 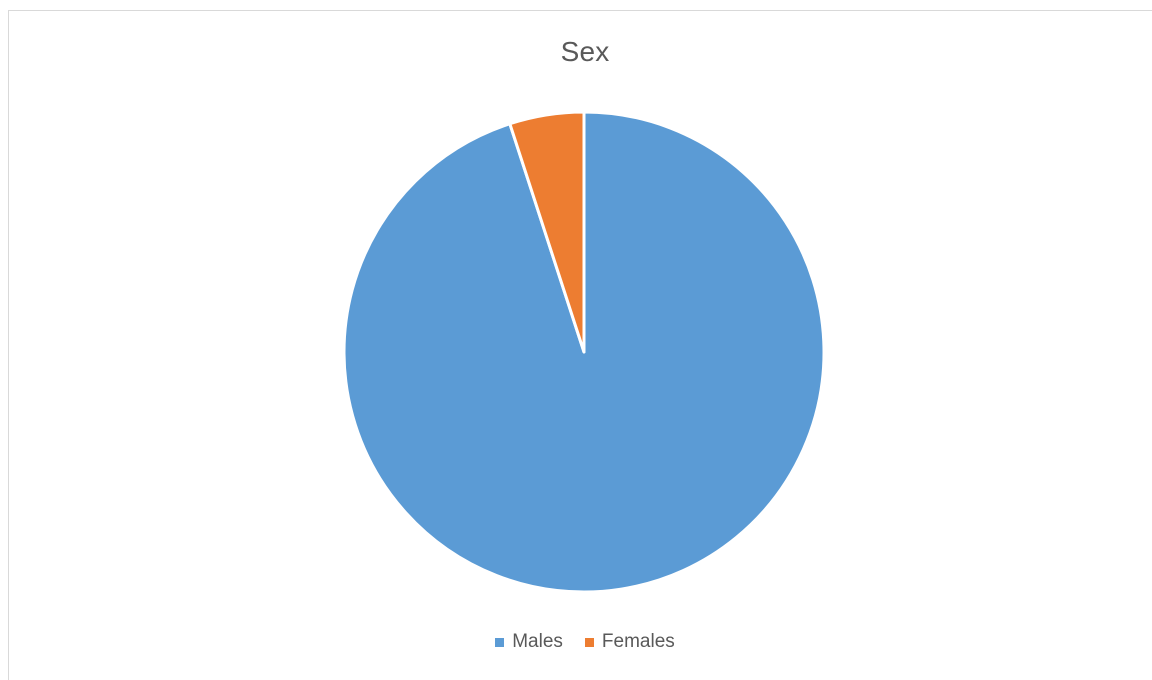 I want to click on legend: Males Females, so click(x=576, y=642).